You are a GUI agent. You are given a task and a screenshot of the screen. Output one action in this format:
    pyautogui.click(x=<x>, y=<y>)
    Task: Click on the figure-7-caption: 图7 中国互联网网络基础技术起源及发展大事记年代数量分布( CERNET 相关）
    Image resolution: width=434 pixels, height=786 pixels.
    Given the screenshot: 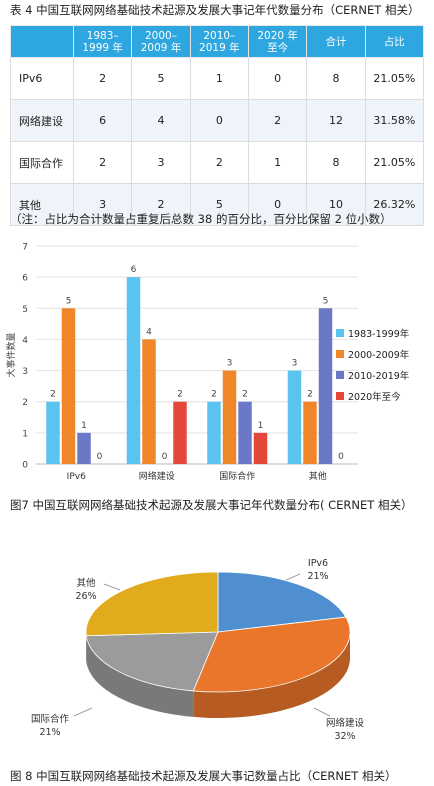 What is the action you would take?
    pyautogui.click(x=211, y=505)
    